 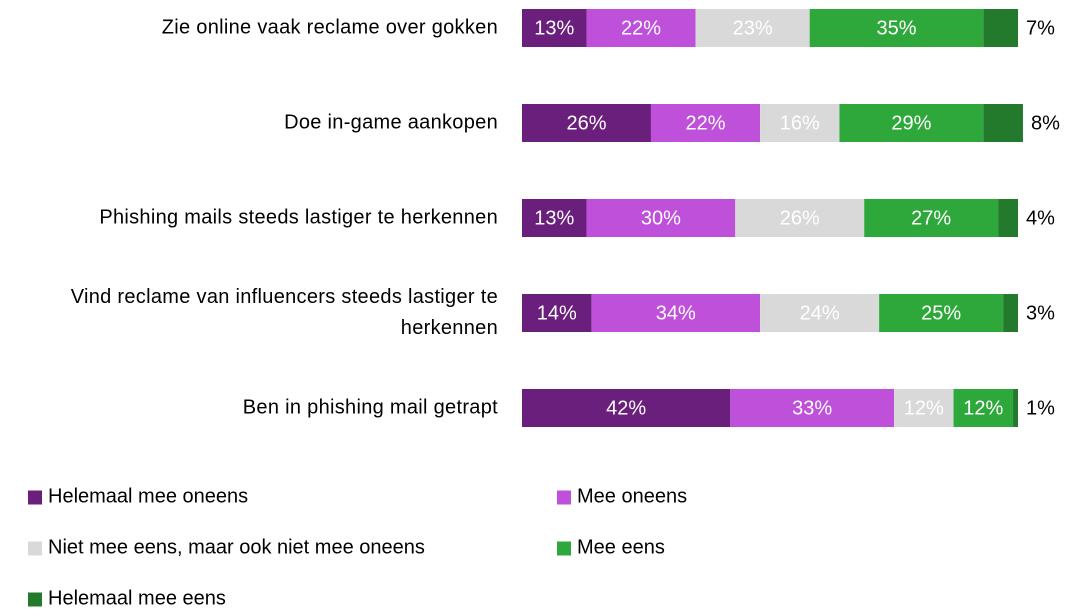 I want to click on category-label: Doe in-game aankopen, so click(x=391, y=122).